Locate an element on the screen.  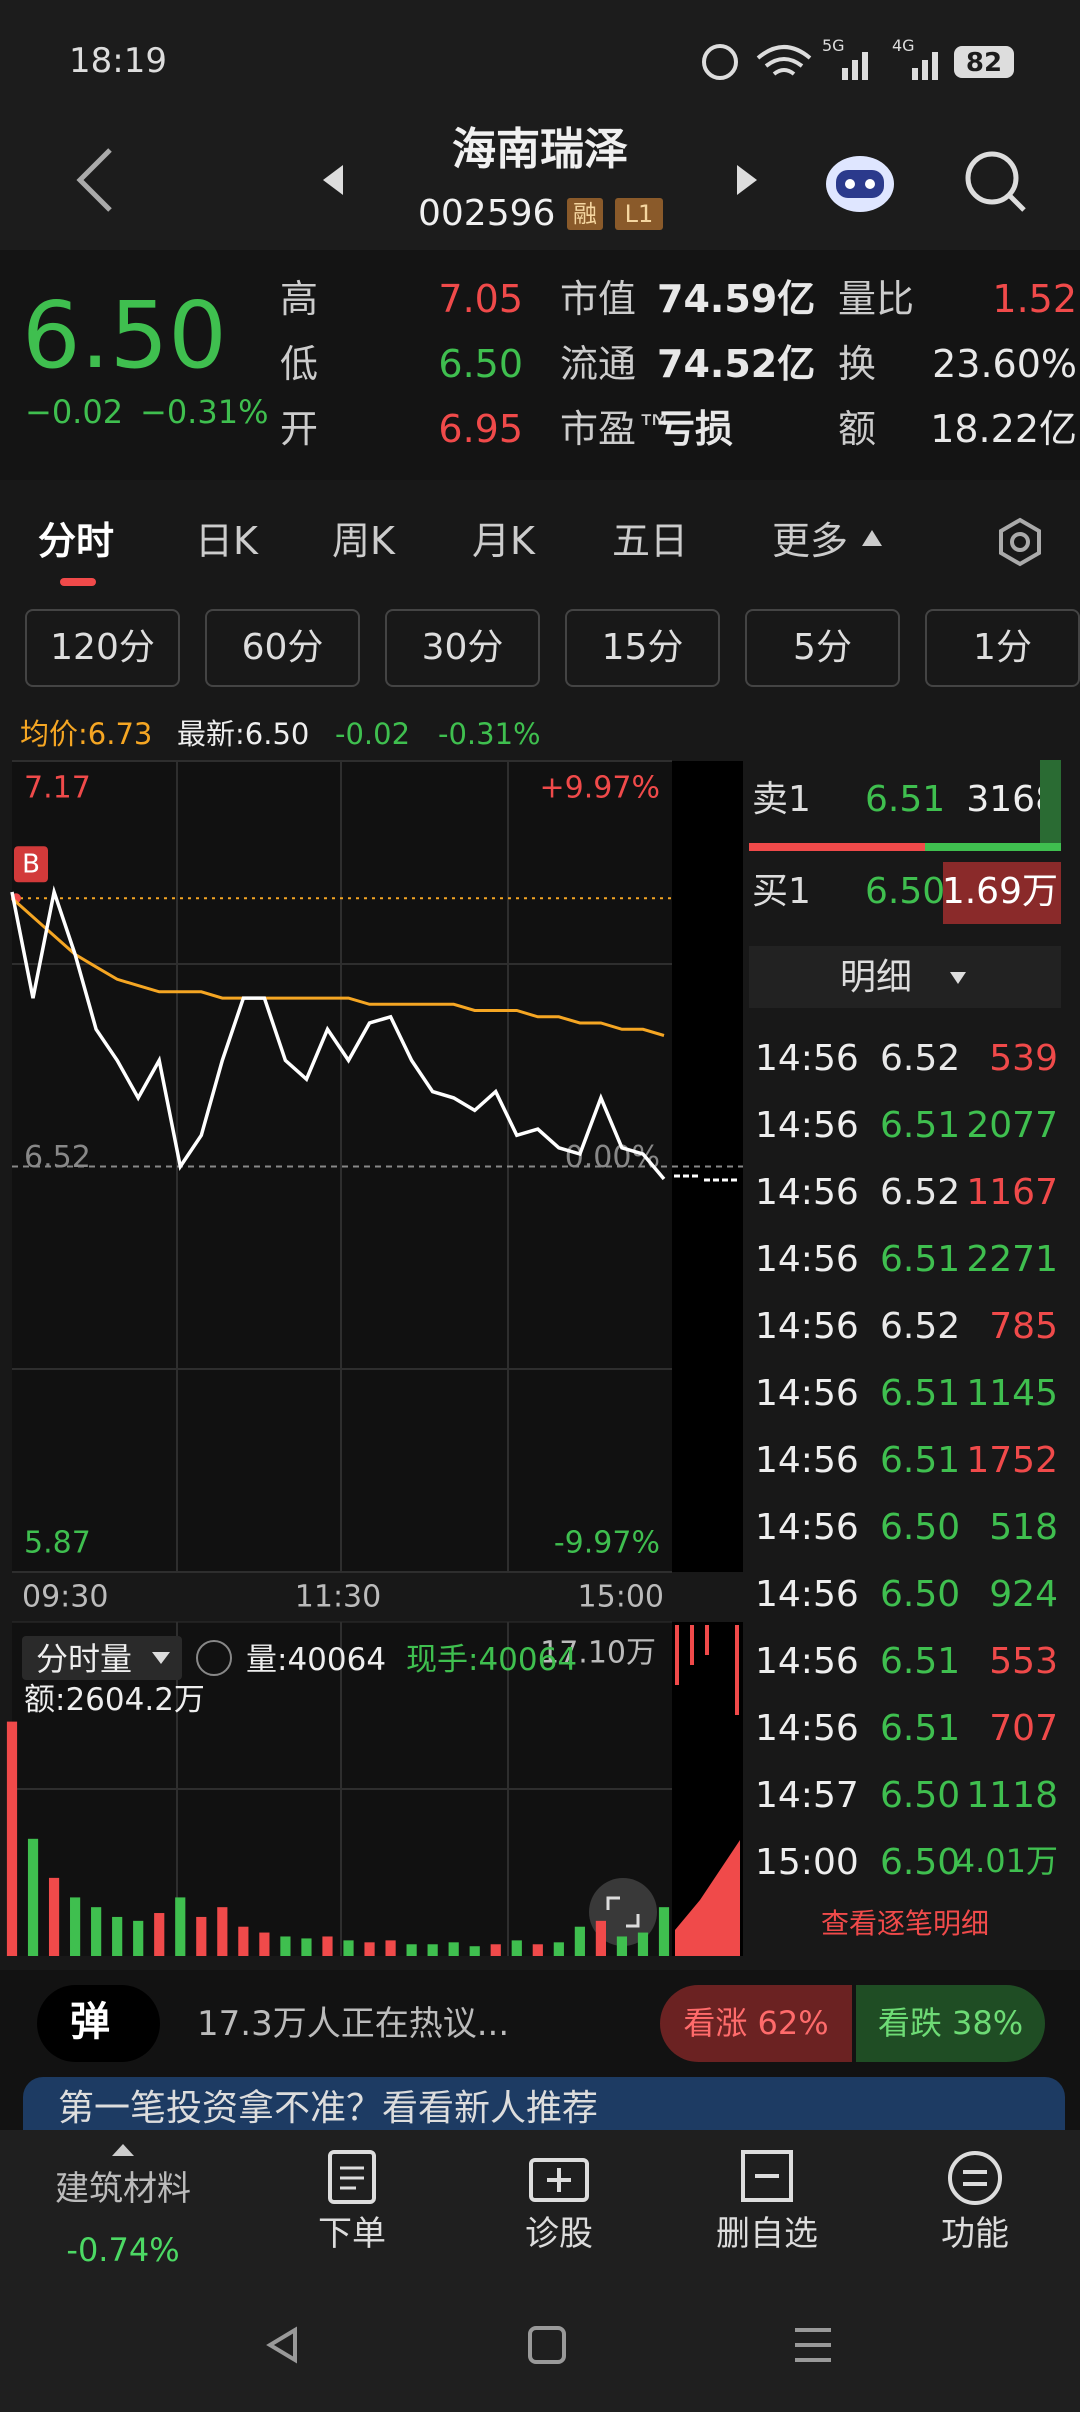
nav-item: 下单 is located at coordinates (352, 2234).